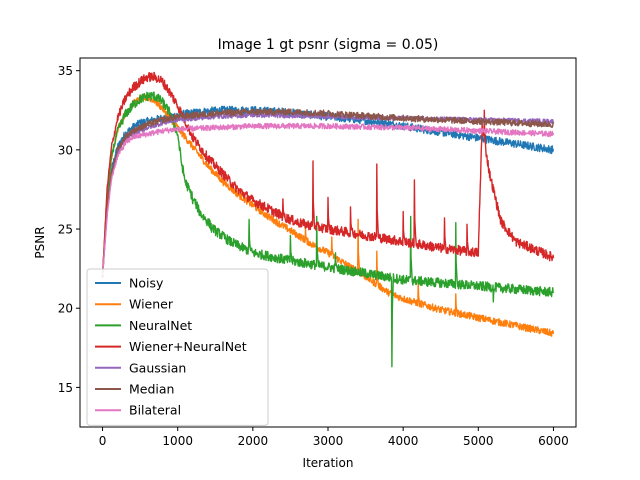 This screenshot has width=640, height=480. Describe the element at coordinates (151, 304) in the screenshot. I see `legend-label-wiener: Wiener` at that location.